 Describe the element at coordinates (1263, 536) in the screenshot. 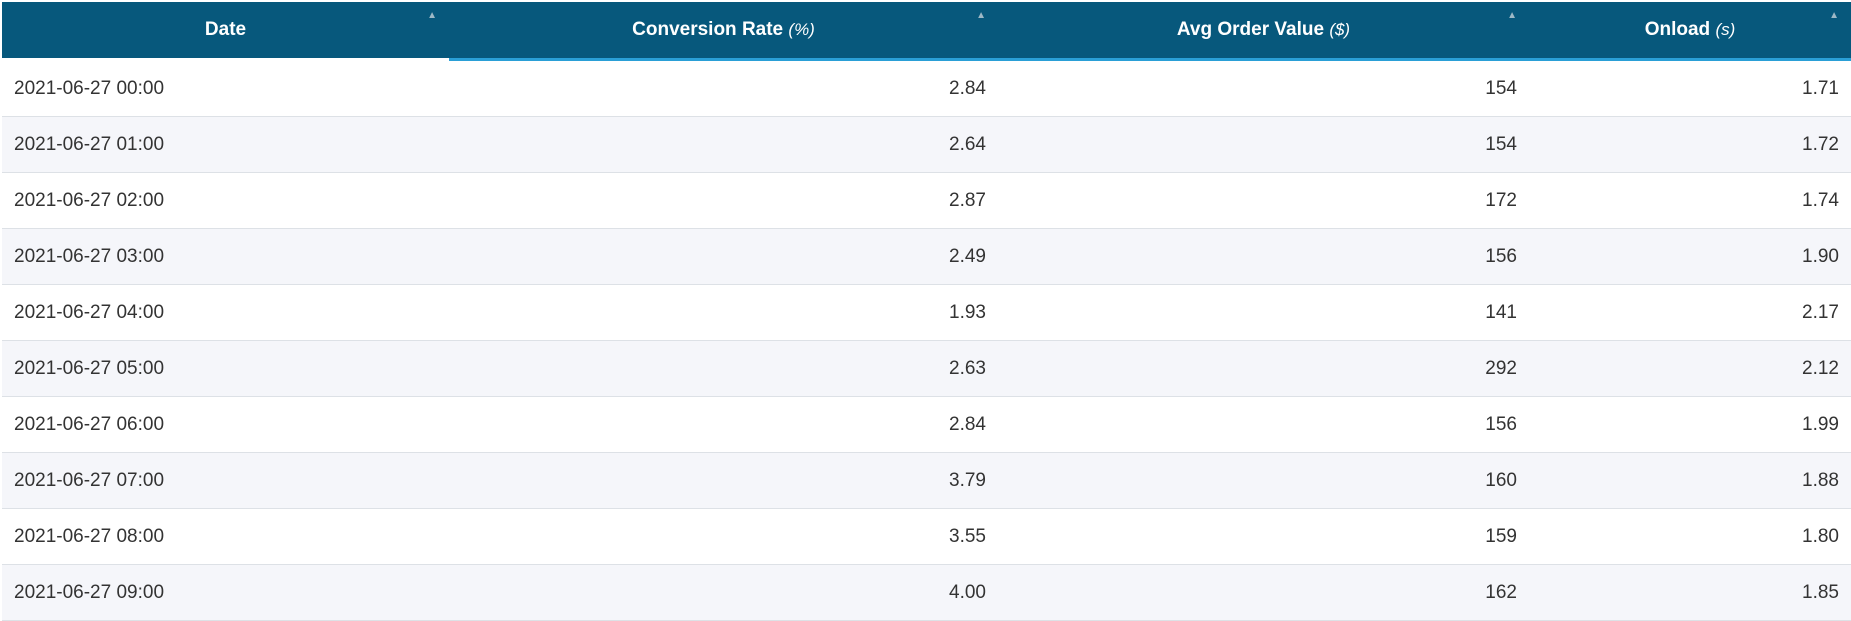

I see `cell-avg-order-value: 159` at that location.